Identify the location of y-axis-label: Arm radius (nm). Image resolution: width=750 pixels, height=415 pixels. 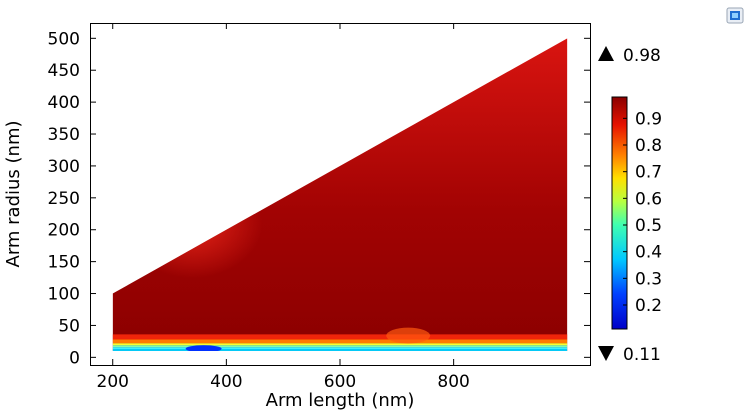
(13, 193).